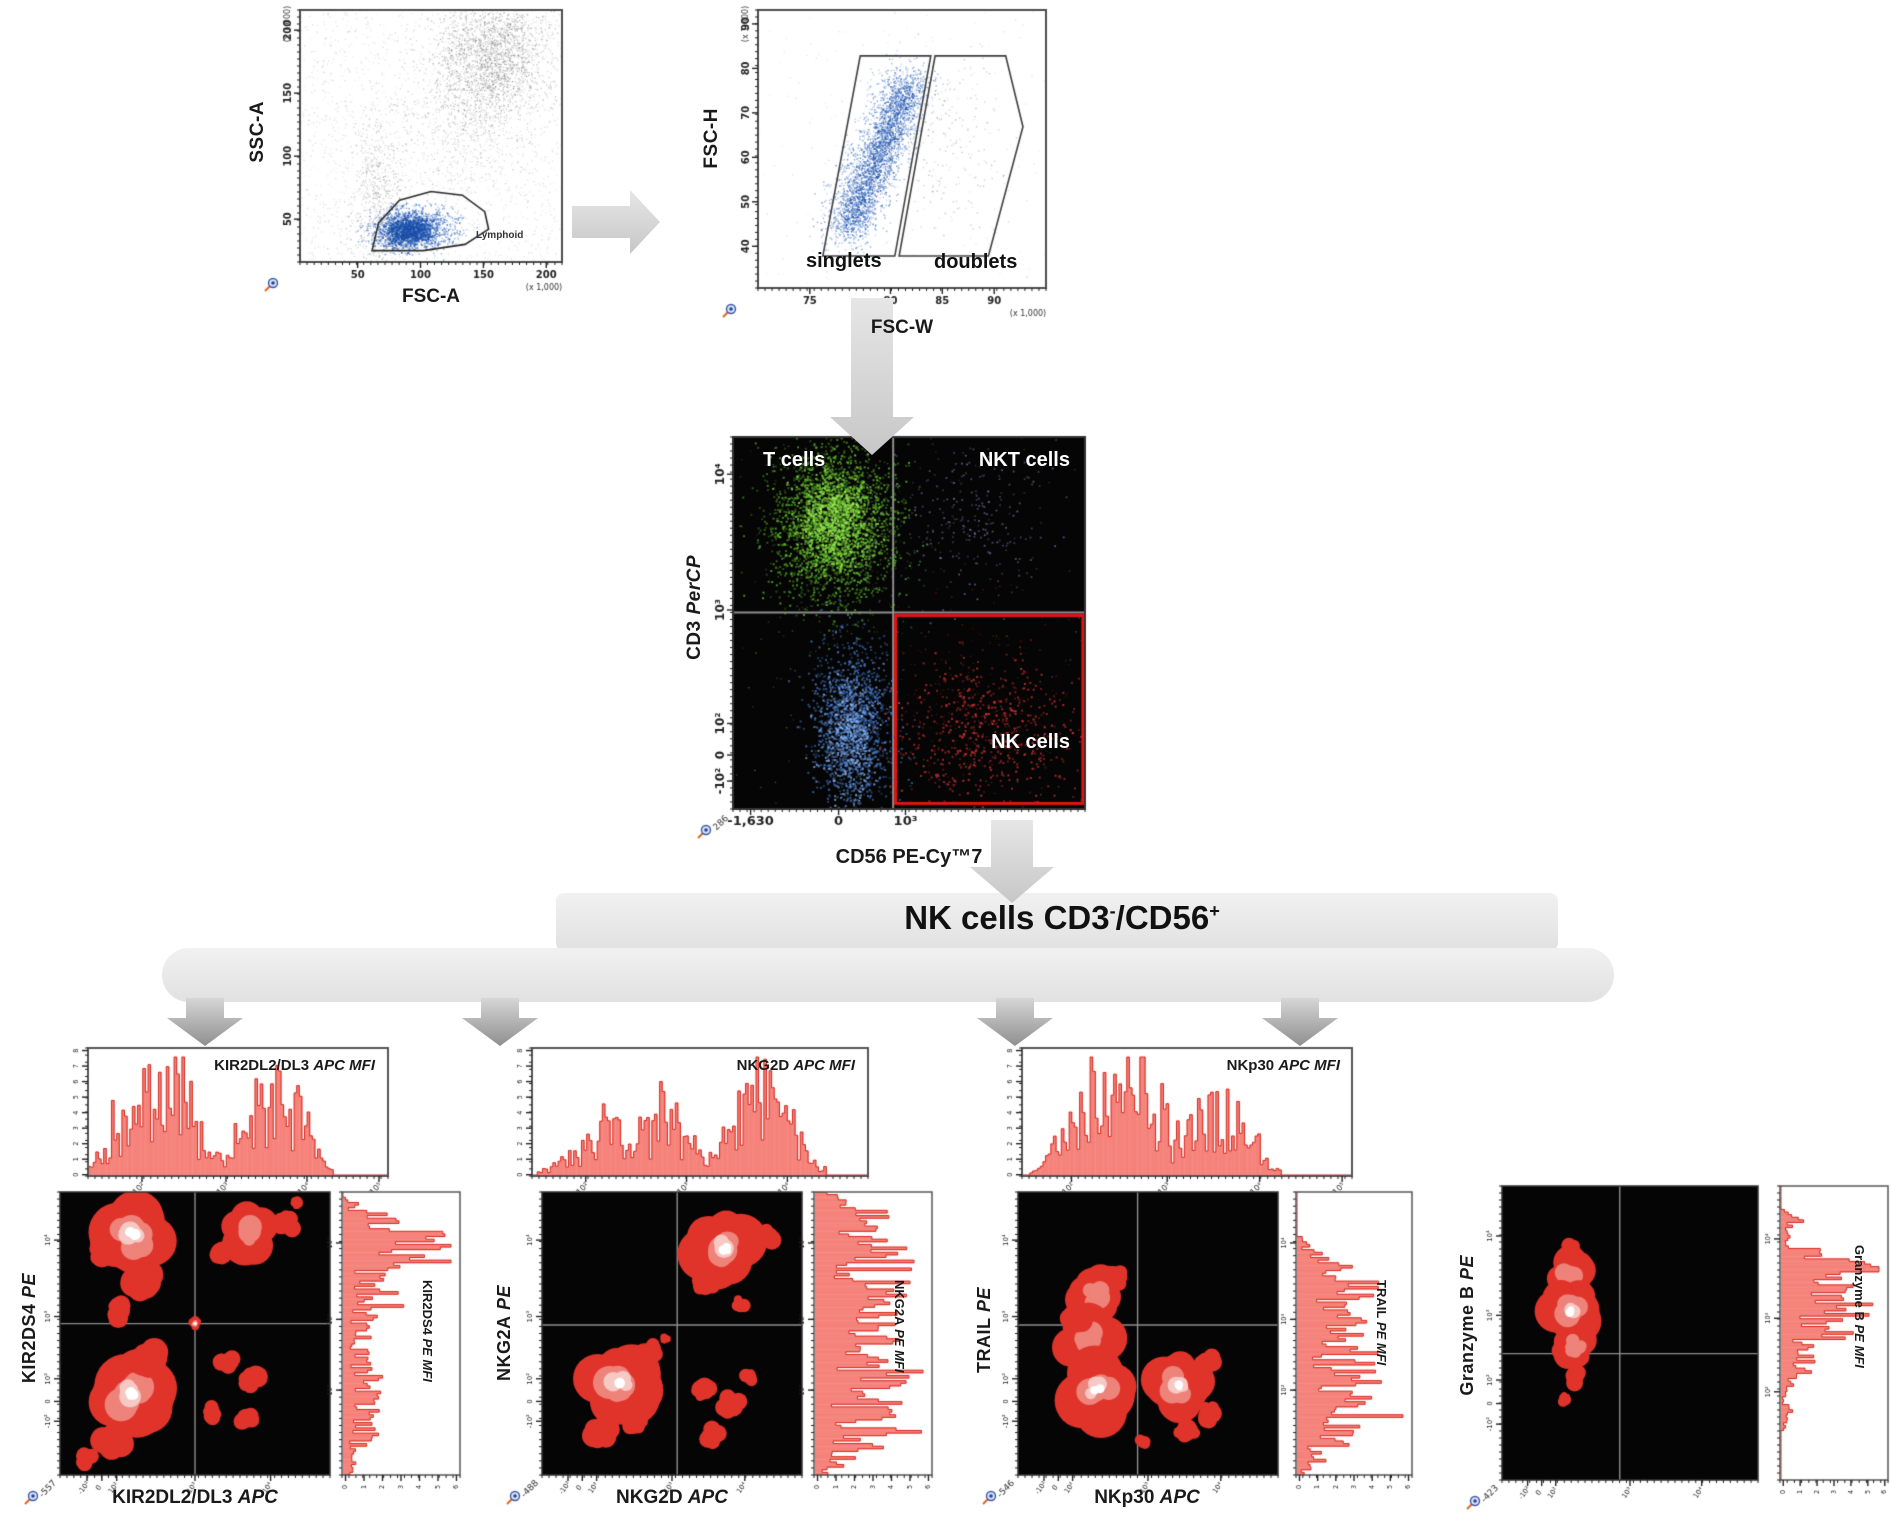  What do you see at coordinates (694, 607) in the screenshot?
I see `panelC-y-axis-label: CD3 PerCP` at bounding box center [694, 607].